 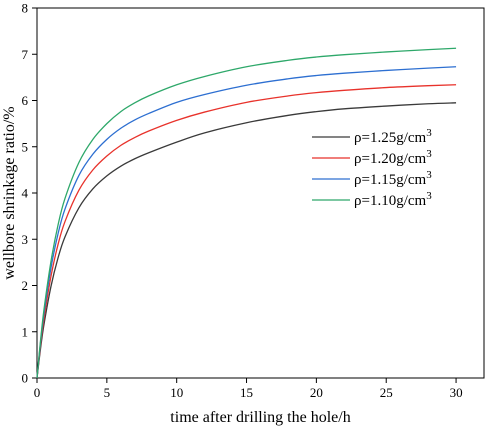 I want to click on y-tick-label: 2, so click(x=25, y=285).